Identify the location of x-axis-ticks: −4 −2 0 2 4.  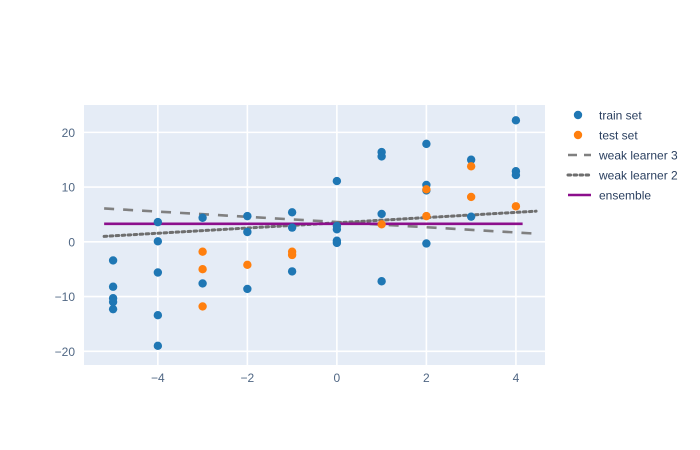
(335, 378).